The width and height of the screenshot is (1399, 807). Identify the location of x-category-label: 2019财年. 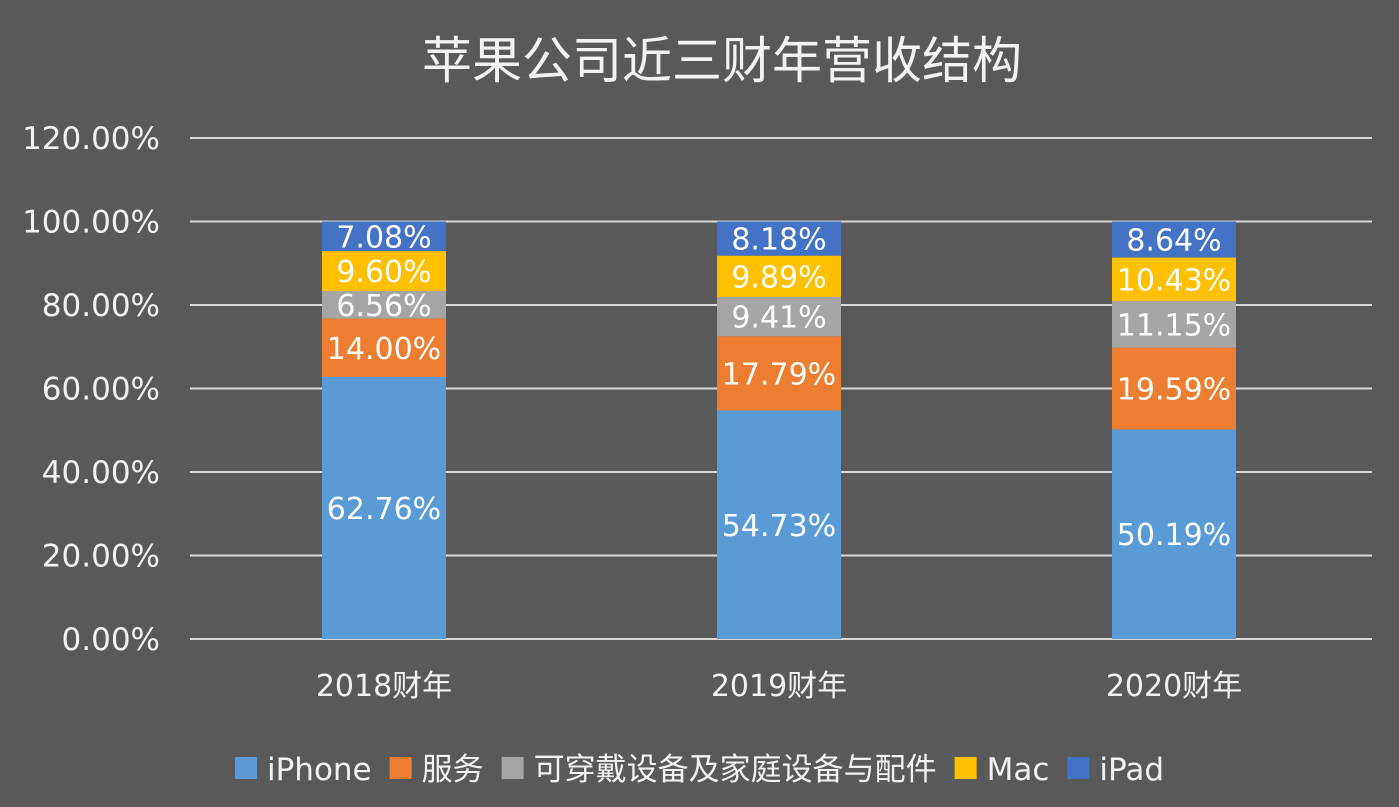
(779, 686).